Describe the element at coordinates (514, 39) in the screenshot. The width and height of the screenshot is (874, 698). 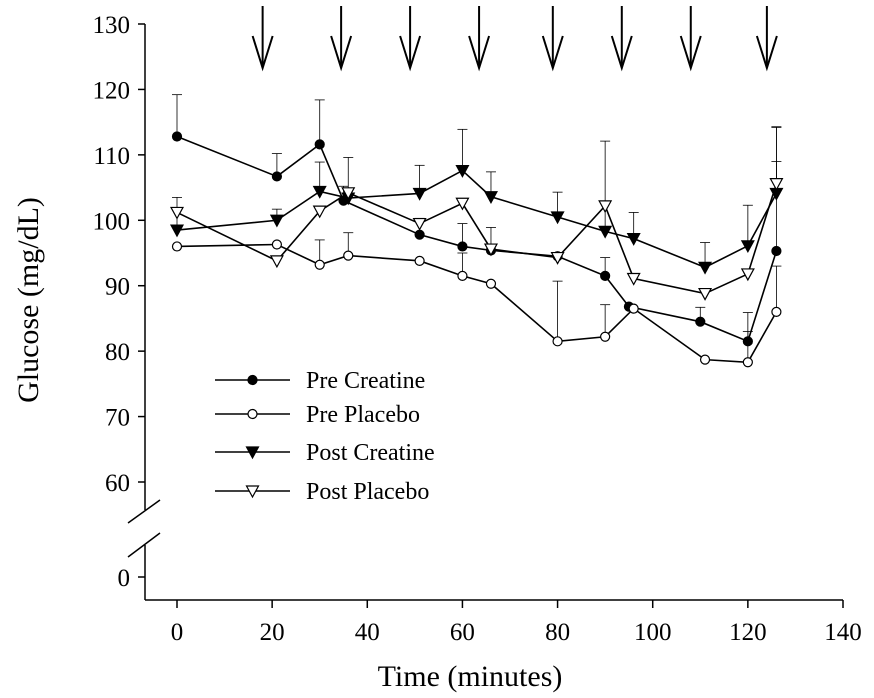
I see `arrows-layer` at that location.